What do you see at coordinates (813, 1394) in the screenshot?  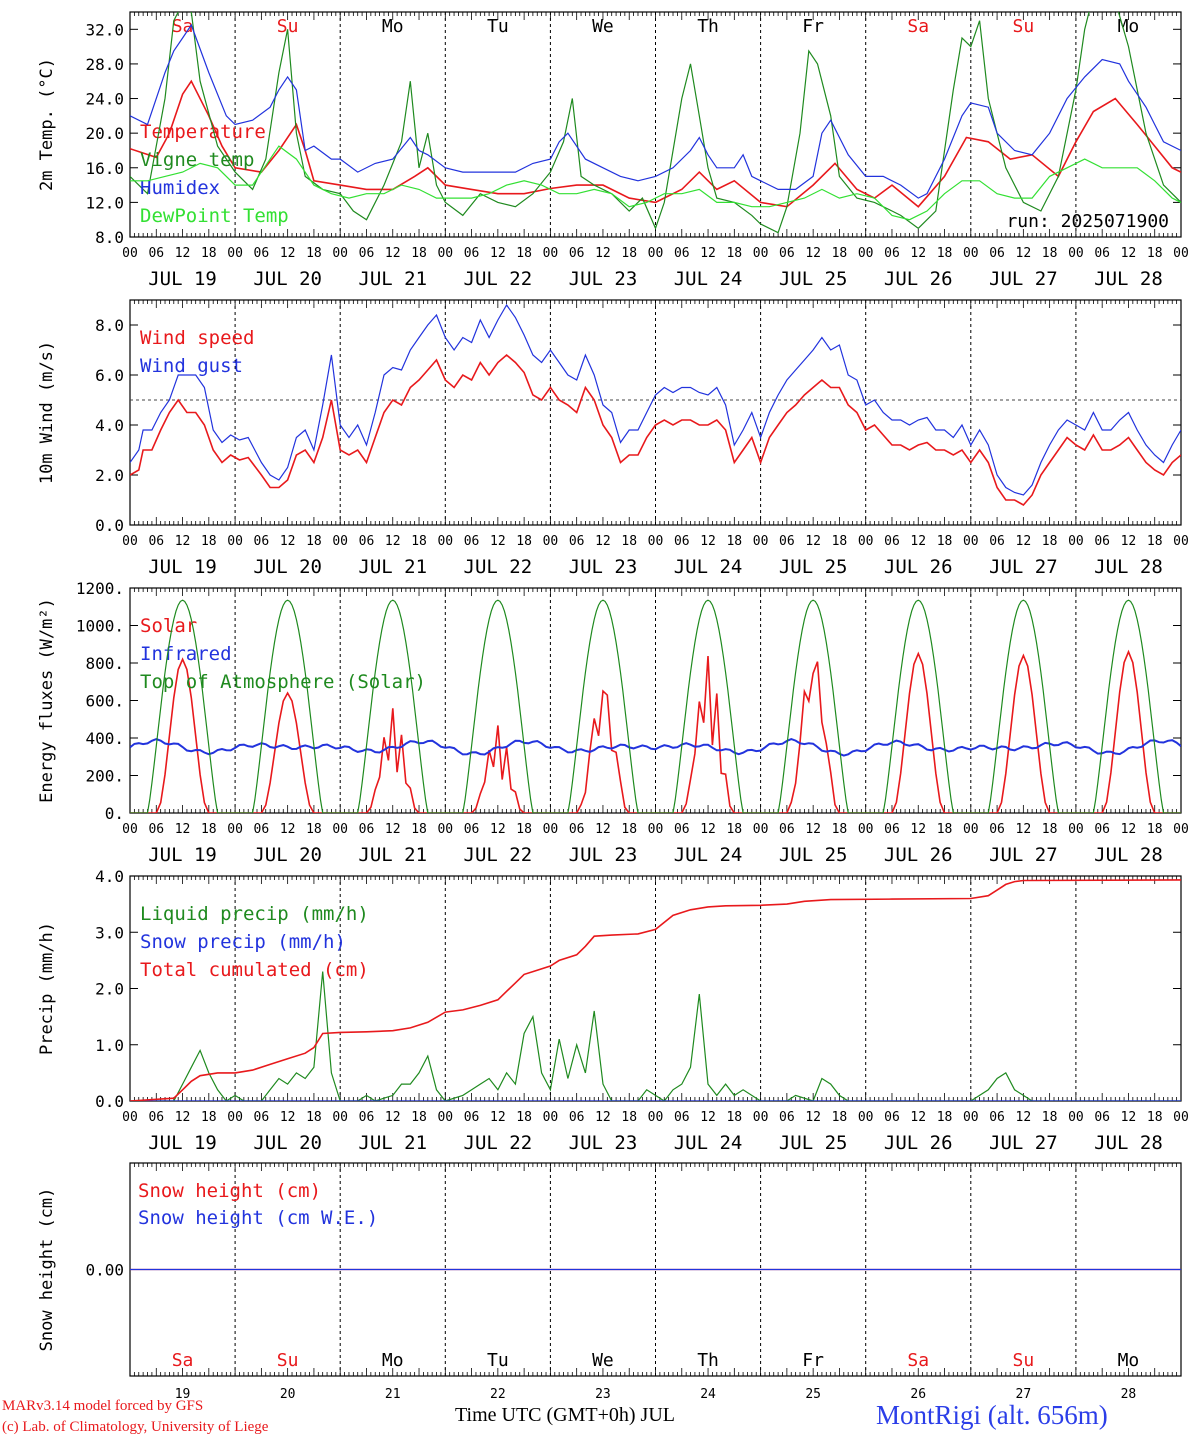 I see `day-number-label: 25` at bounding box center [813, 1394].